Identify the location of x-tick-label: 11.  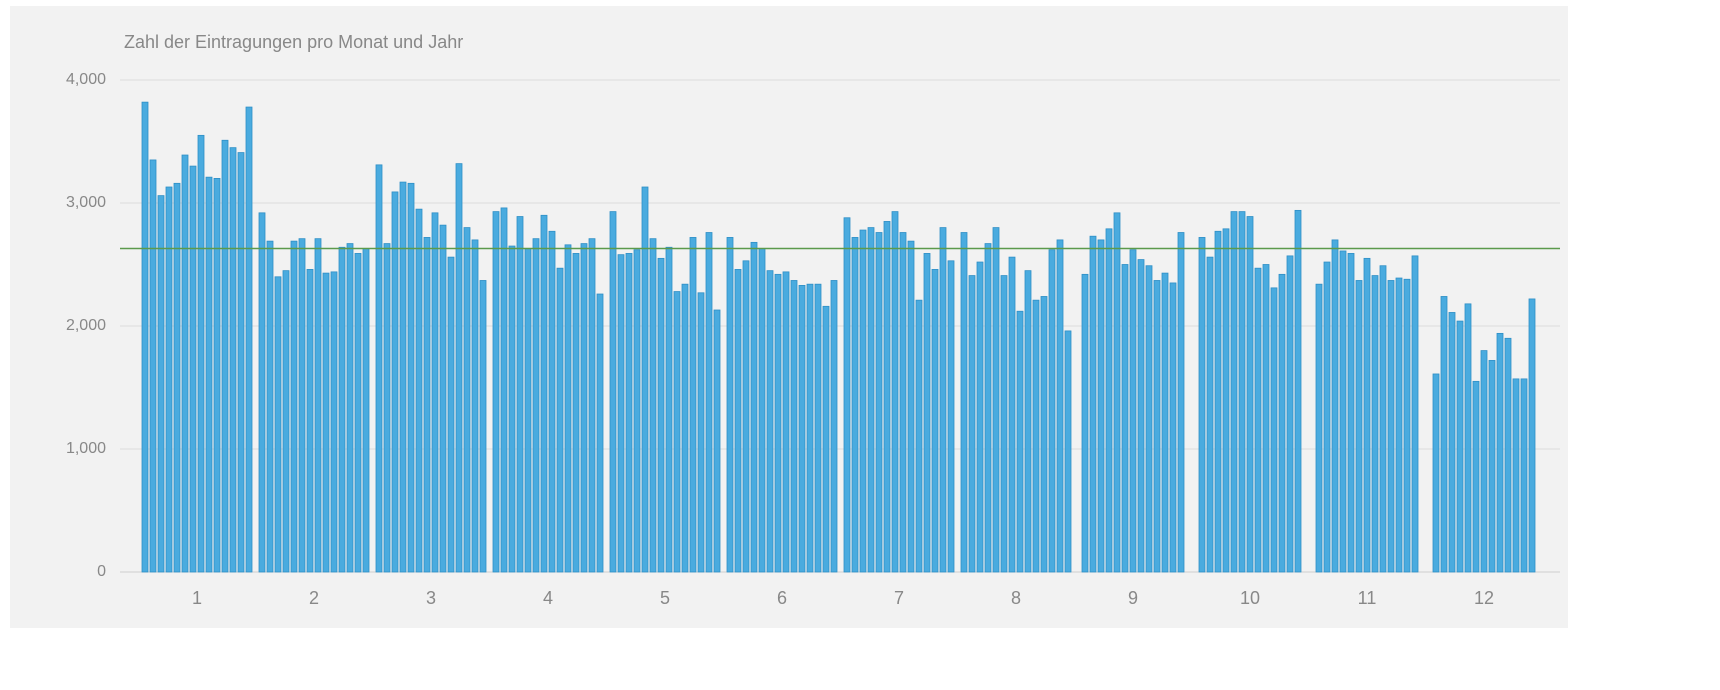
(1367, 598).